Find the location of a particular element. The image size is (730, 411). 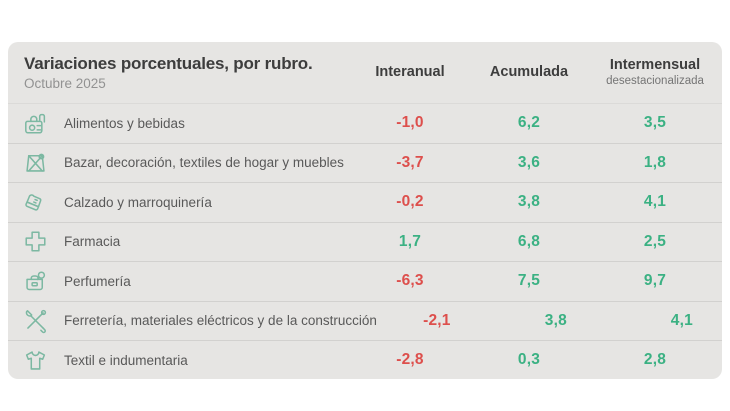

value-interanual: -6,3 is located at coordinates (410, 281).